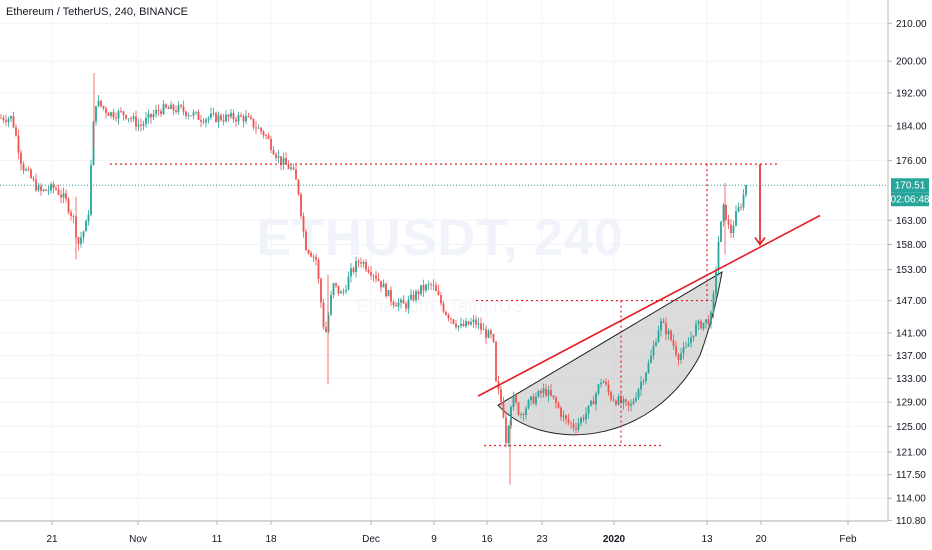 The image size is (932, 550). I want to click on price-axis-background, so click(910, 275).